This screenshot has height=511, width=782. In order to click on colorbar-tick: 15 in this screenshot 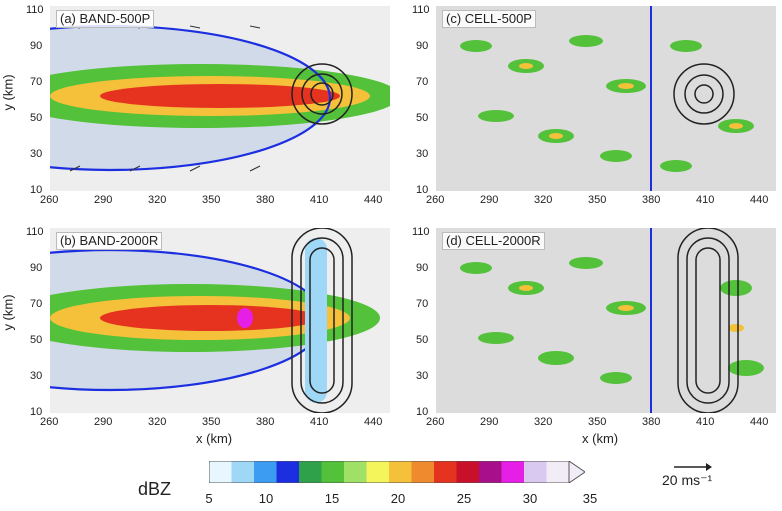, I will do `click(332, 498)`.